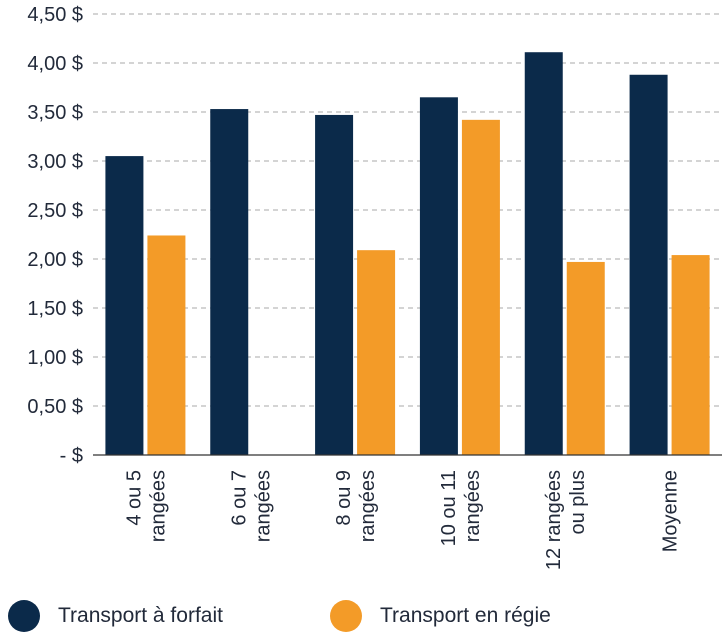  What do you see at coordinates (55, 162) in the screenshot?
I see `y-tick-label: 3,00 $` at bounding box center [55, 162].